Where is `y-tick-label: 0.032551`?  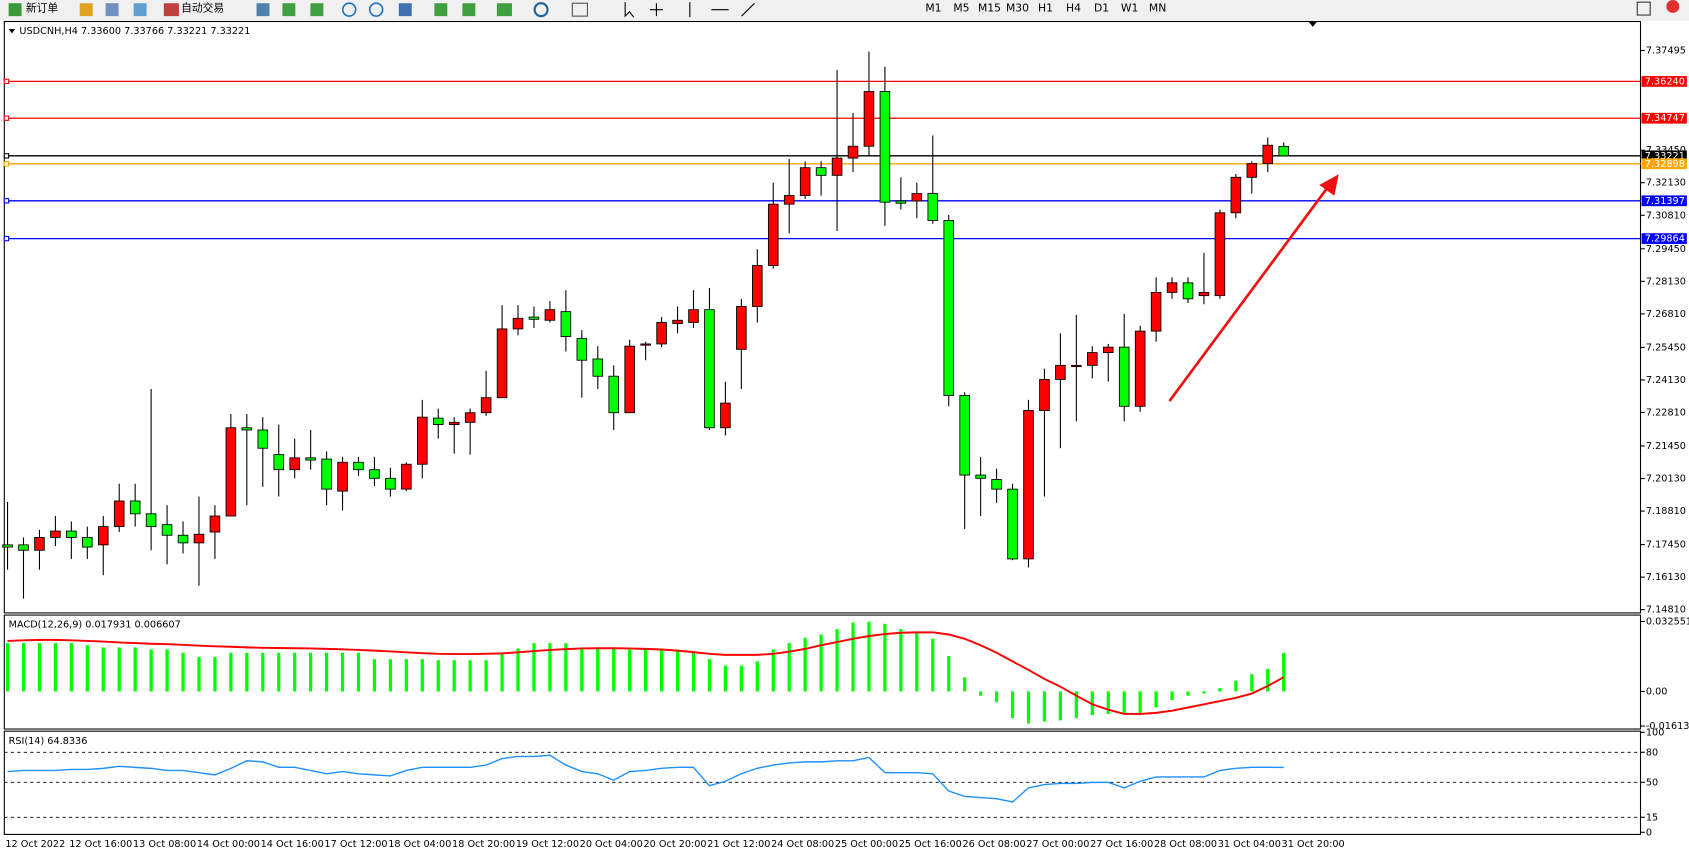
y-tick-label: 0.032551 is located at coordinates (1667, 622).